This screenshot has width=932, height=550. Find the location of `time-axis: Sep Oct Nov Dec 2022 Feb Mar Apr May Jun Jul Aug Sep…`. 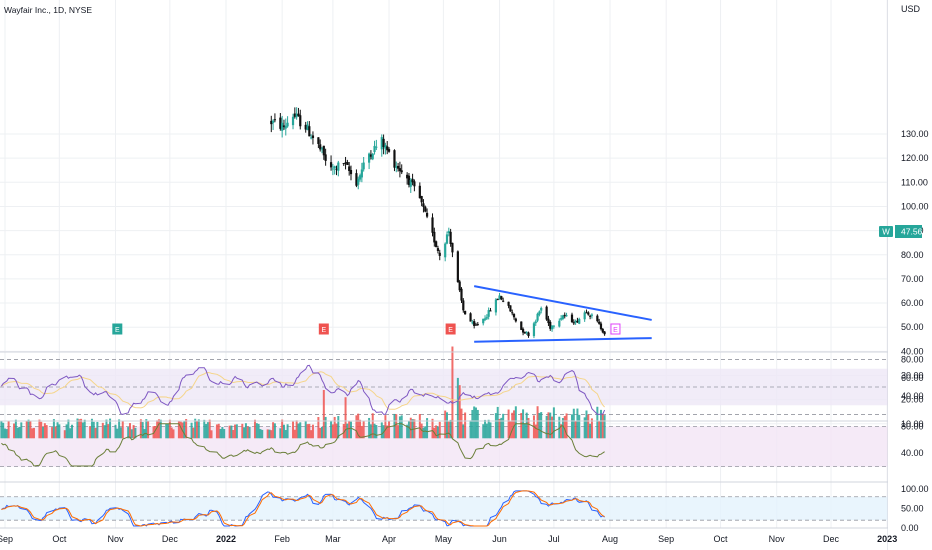

time-axis: Sep Oct Nov Dec 2022 Feb Mar Apr May Jun Jul Aug Sep… is located at coordinates (448, 539).